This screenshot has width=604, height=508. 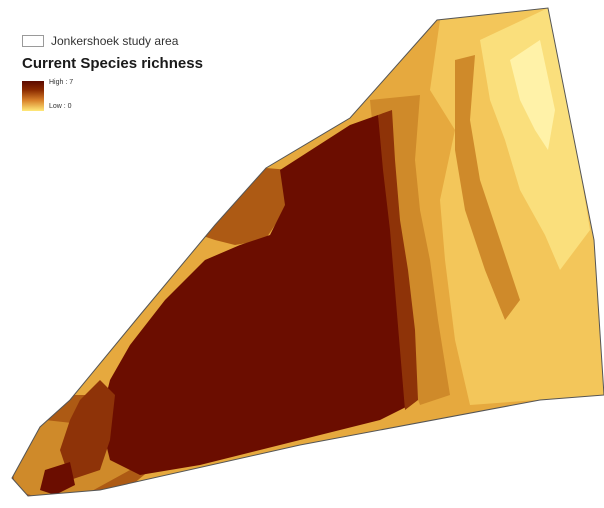 What do you see at coordinates (57, 478) in the screenshot?
I see `richness-zone-class-7-patch` at bounding box center [57, 478].